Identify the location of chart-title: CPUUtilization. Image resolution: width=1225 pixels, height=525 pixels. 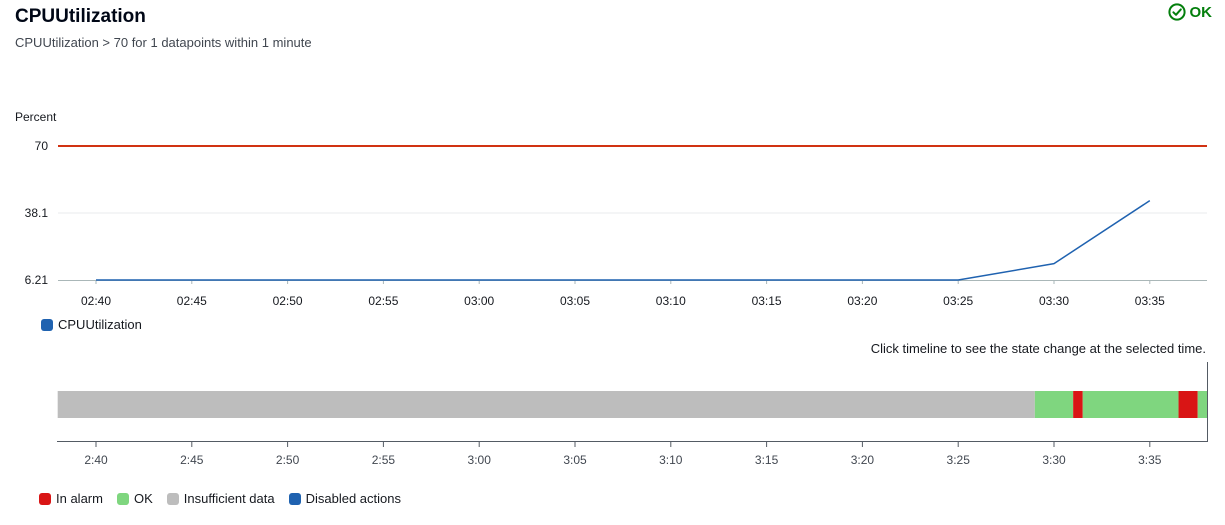
(80, 16).